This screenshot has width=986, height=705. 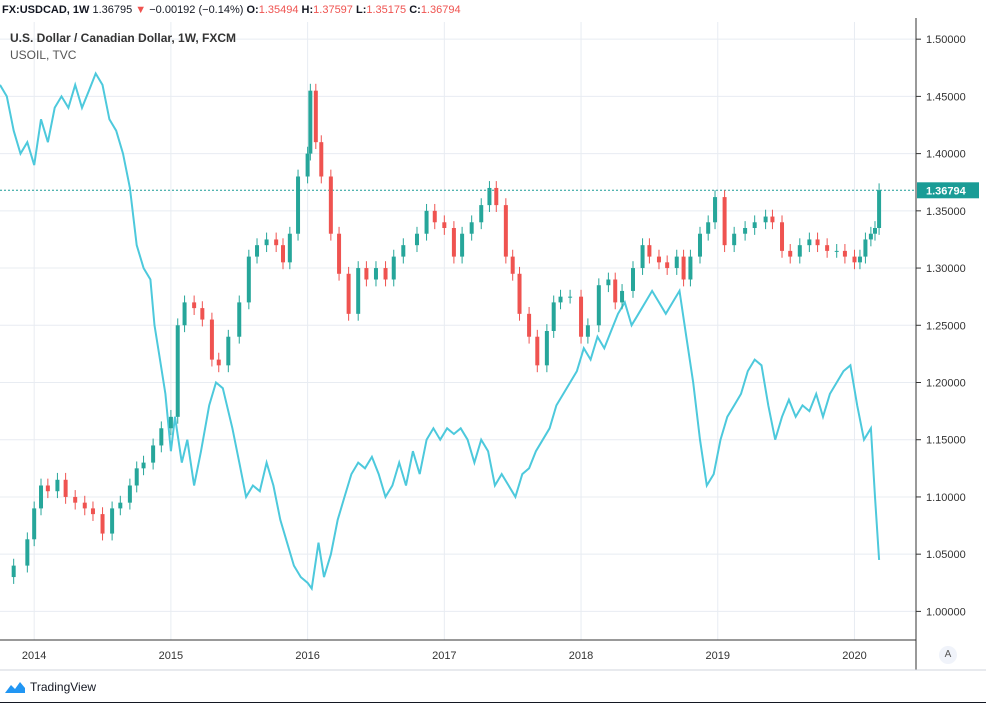 What do you see at coordinates (440, 10) in the screenshot?
I see `close-value: 1.36794` at bounding box center [440, 10].